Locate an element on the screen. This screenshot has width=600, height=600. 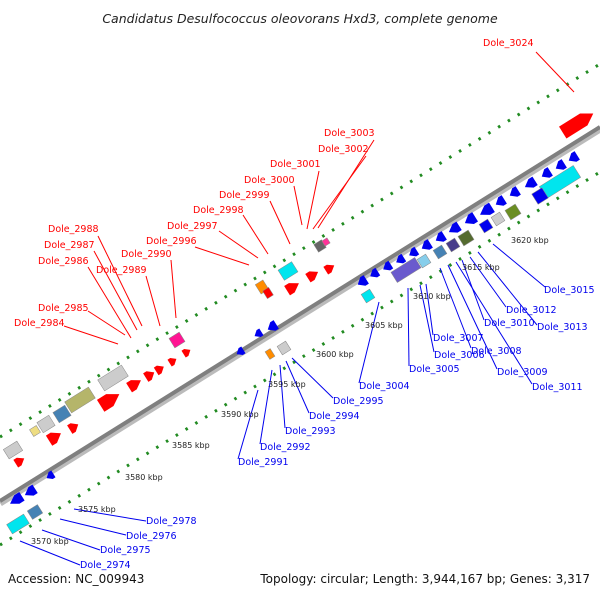
gene-box-darkolive is located at coordinates (466, 238).